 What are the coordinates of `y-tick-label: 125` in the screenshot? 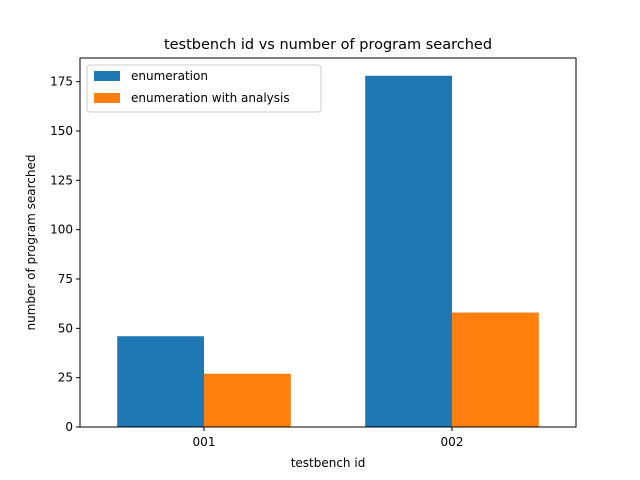 It's located at (61, 180).